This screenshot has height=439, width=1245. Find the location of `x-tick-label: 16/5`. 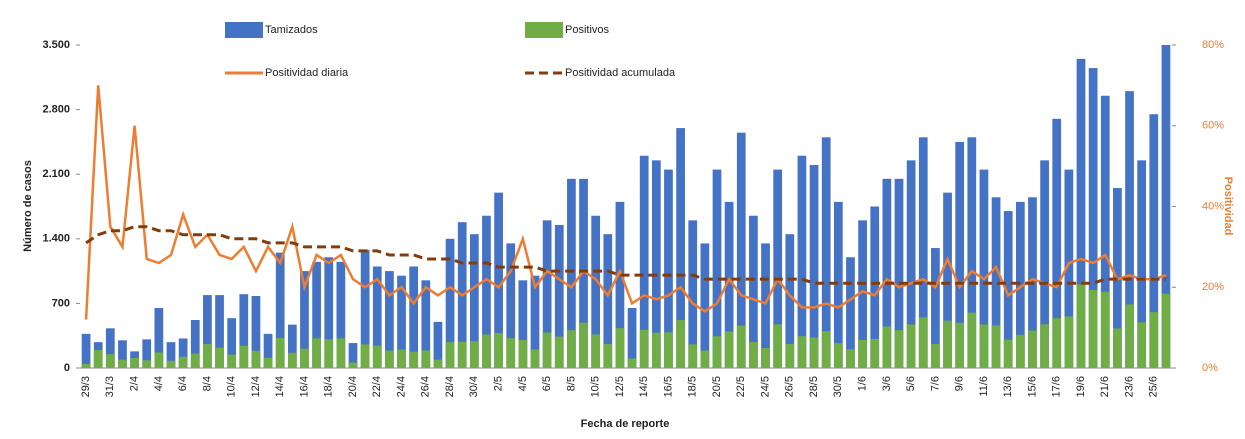

x-tick-label: 16/5 is located at coordinates (668, 386).